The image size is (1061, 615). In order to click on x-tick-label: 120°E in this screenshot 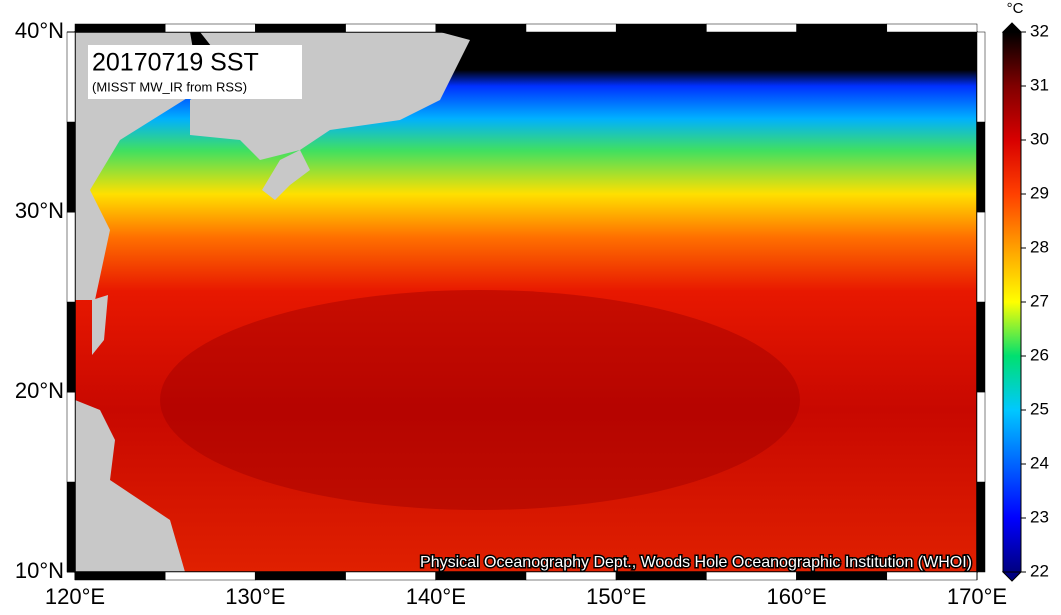, I will do `click(75, 596)`.